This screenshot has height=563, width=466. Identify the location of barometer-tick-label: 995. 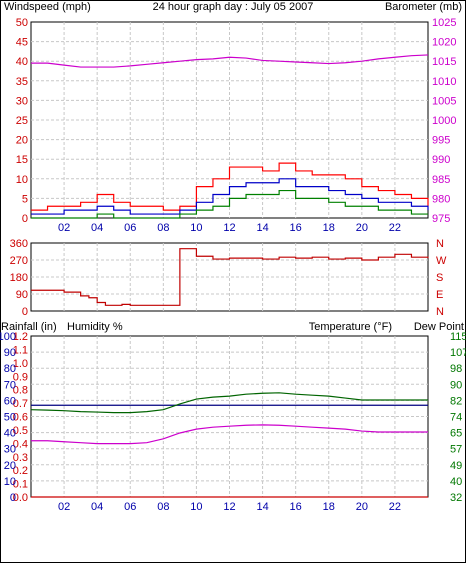
(441, 141).